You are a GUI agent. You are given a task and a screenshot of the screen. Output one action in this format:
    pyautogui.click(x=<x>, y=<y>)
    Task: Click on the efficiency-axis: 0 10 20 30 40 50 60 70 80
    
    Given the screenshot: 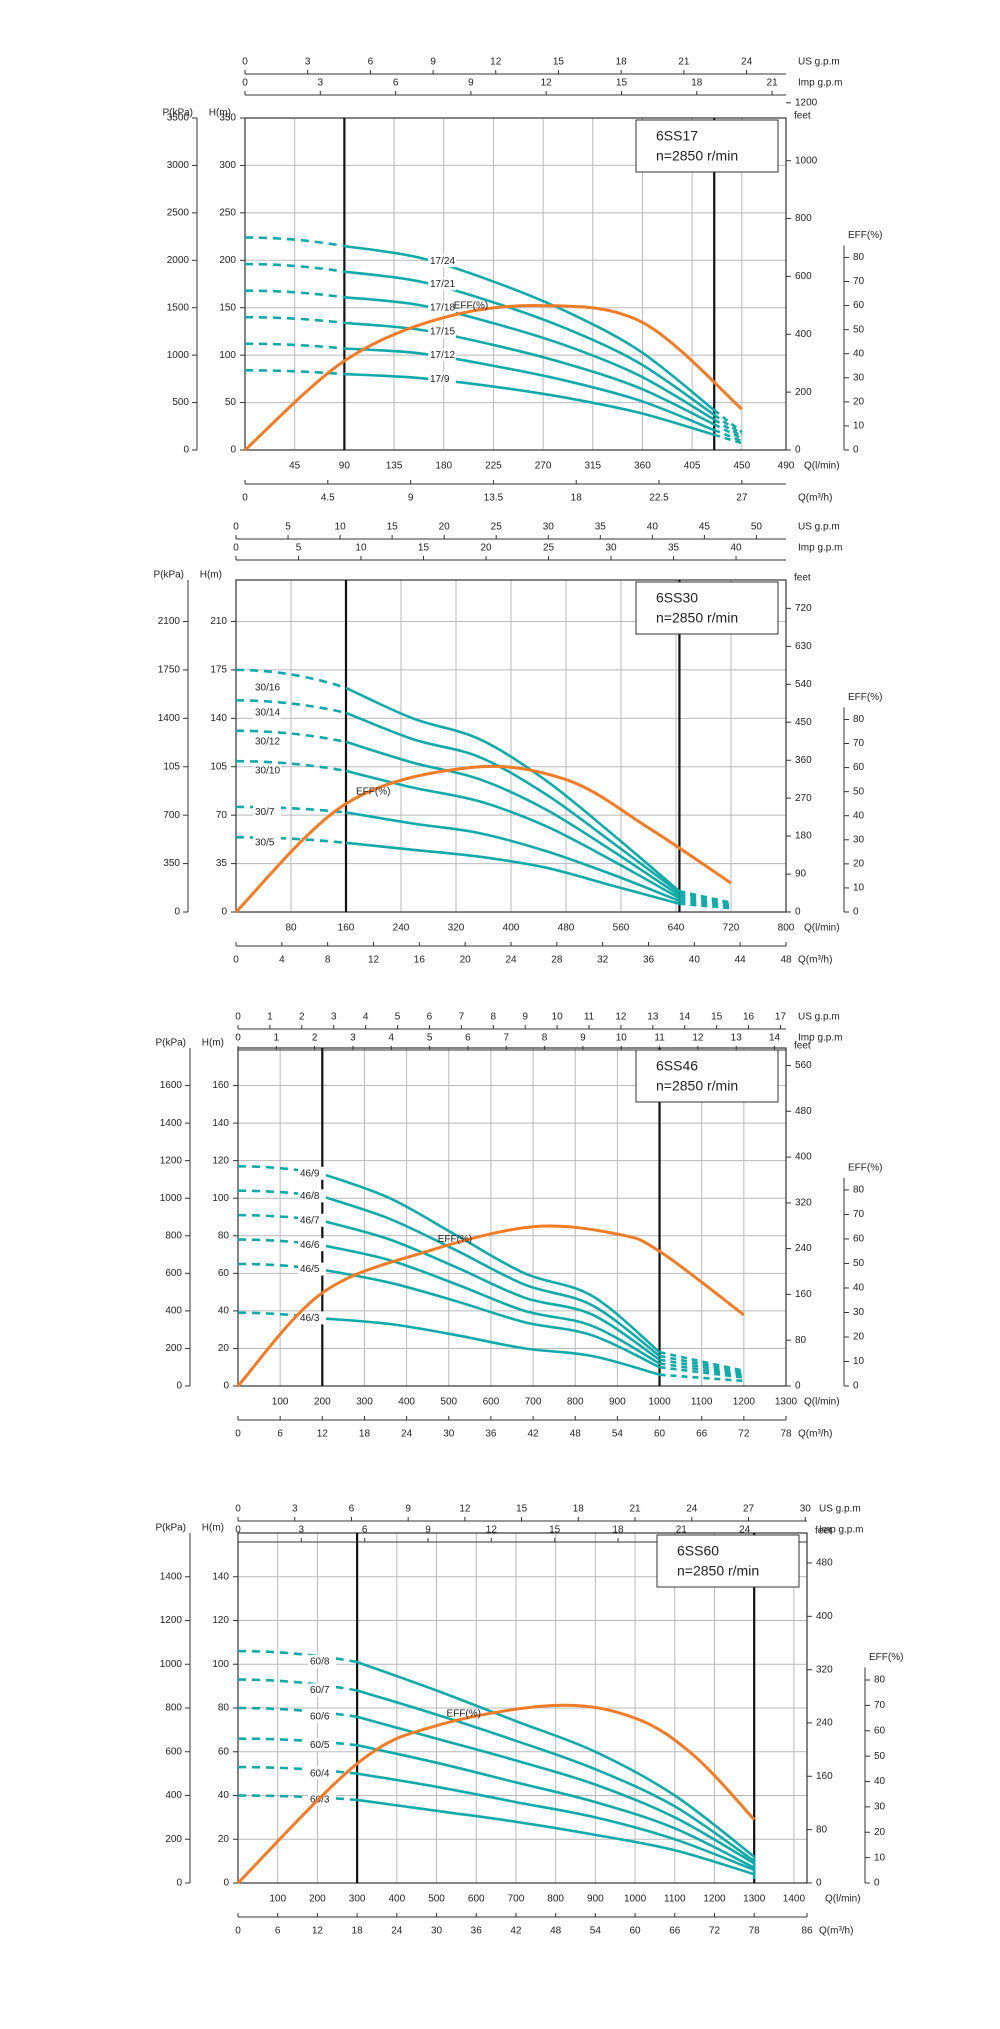 What is the action you would take?
    pyautogui.click(x=854, y=812)
    